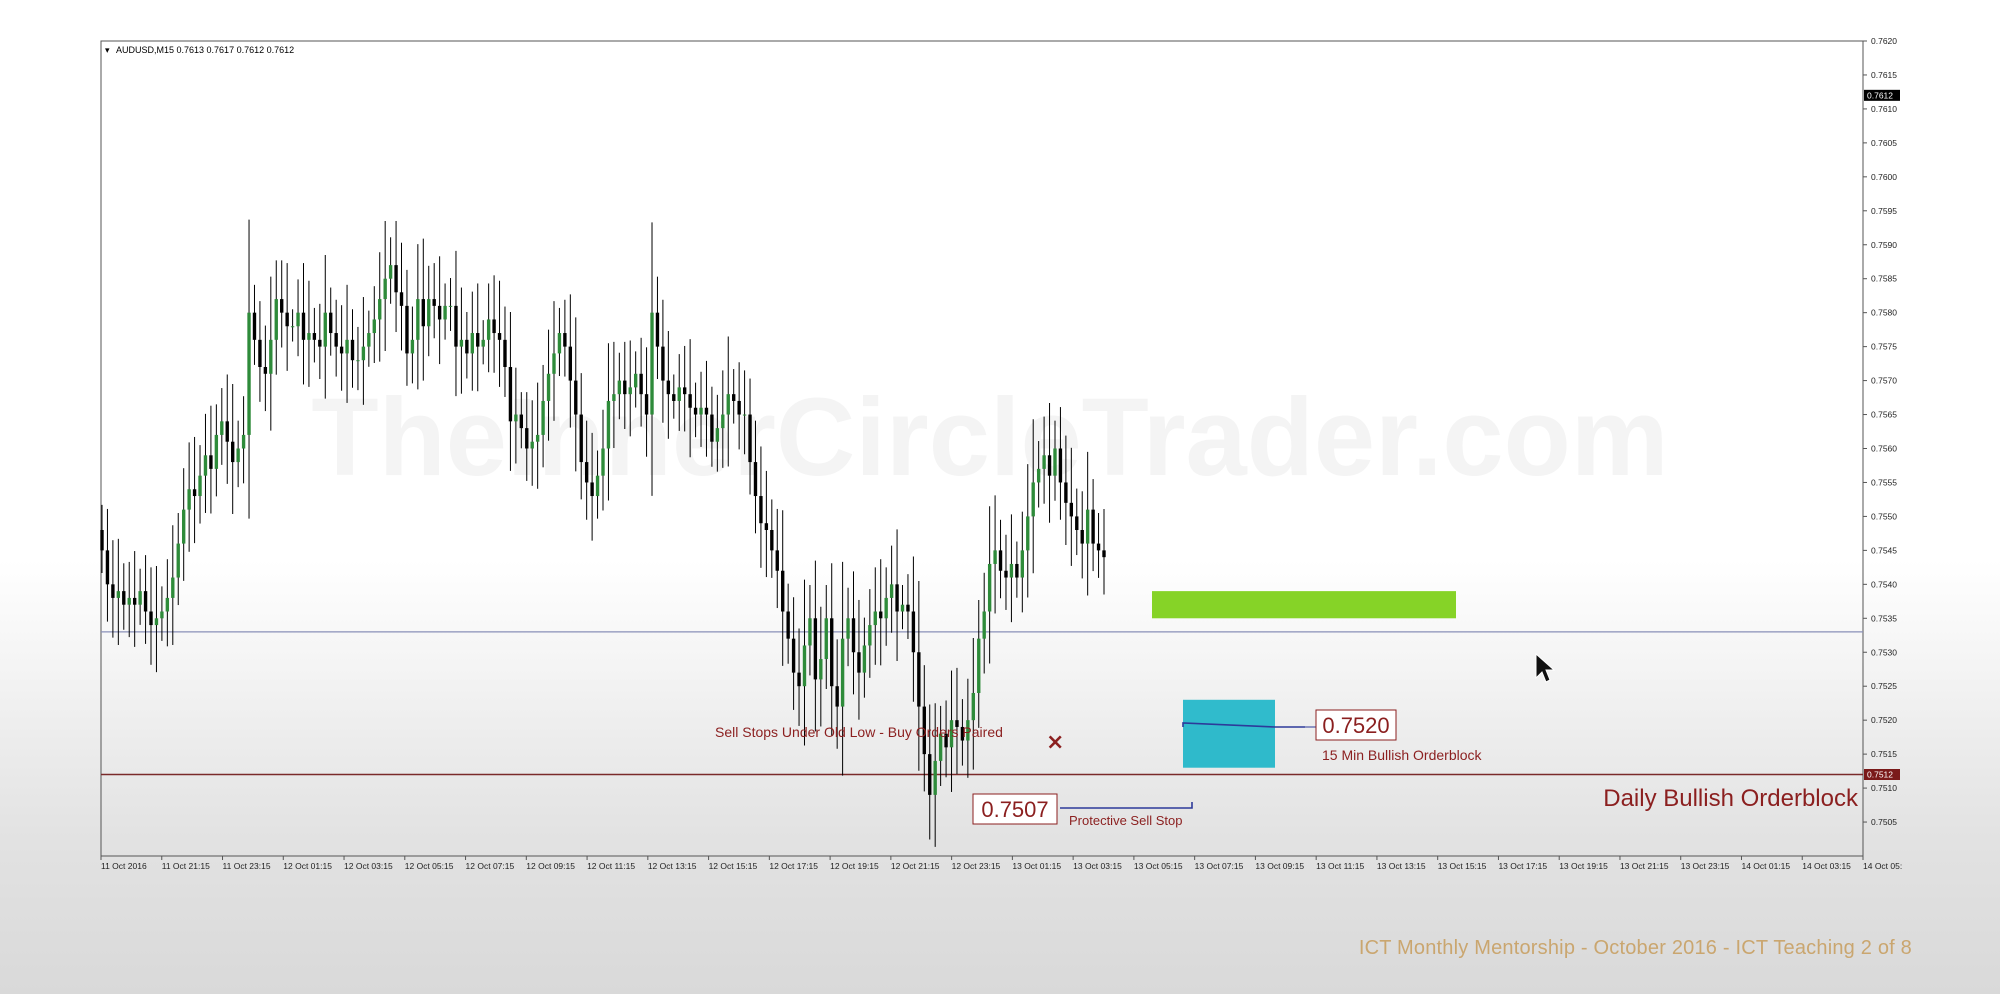  Describe the element at coordinates (1158, 866) in the screenshot. I see `x-tick-label: 13 Oct 05:15` at that location.